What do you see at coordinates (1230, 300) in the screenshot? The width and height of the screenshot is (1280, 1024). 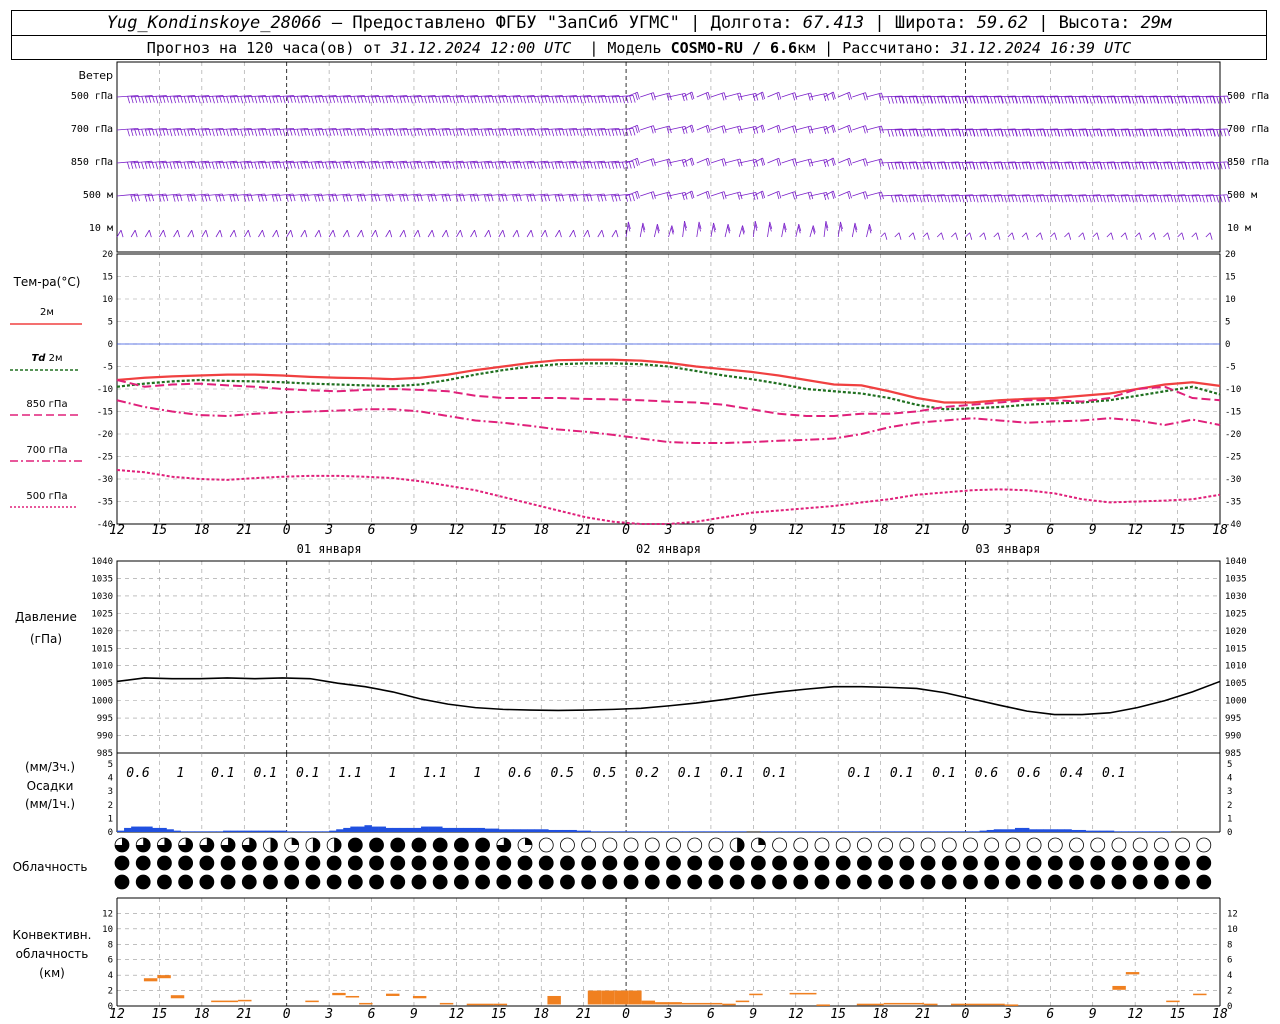 I see `temp-tick-right: 10` at bounding box center [1230, 300].